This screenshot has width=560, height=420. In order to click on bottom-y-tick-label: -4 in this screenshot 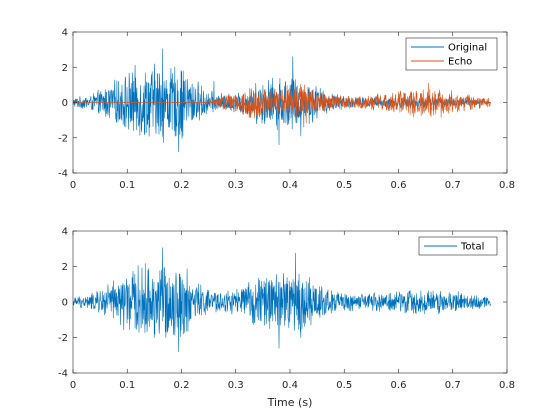, I will do `click(63, 374)`.